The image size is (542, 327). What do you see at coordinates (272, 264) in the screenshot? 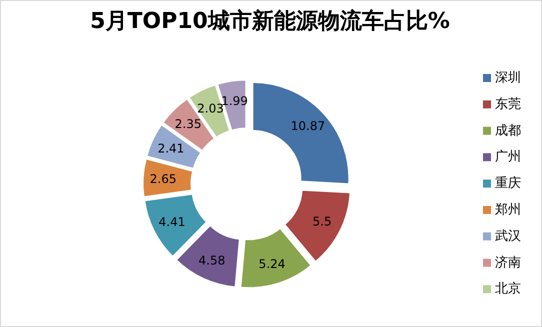
I see `data-label: 5.24` at bounding box center [272, 264].